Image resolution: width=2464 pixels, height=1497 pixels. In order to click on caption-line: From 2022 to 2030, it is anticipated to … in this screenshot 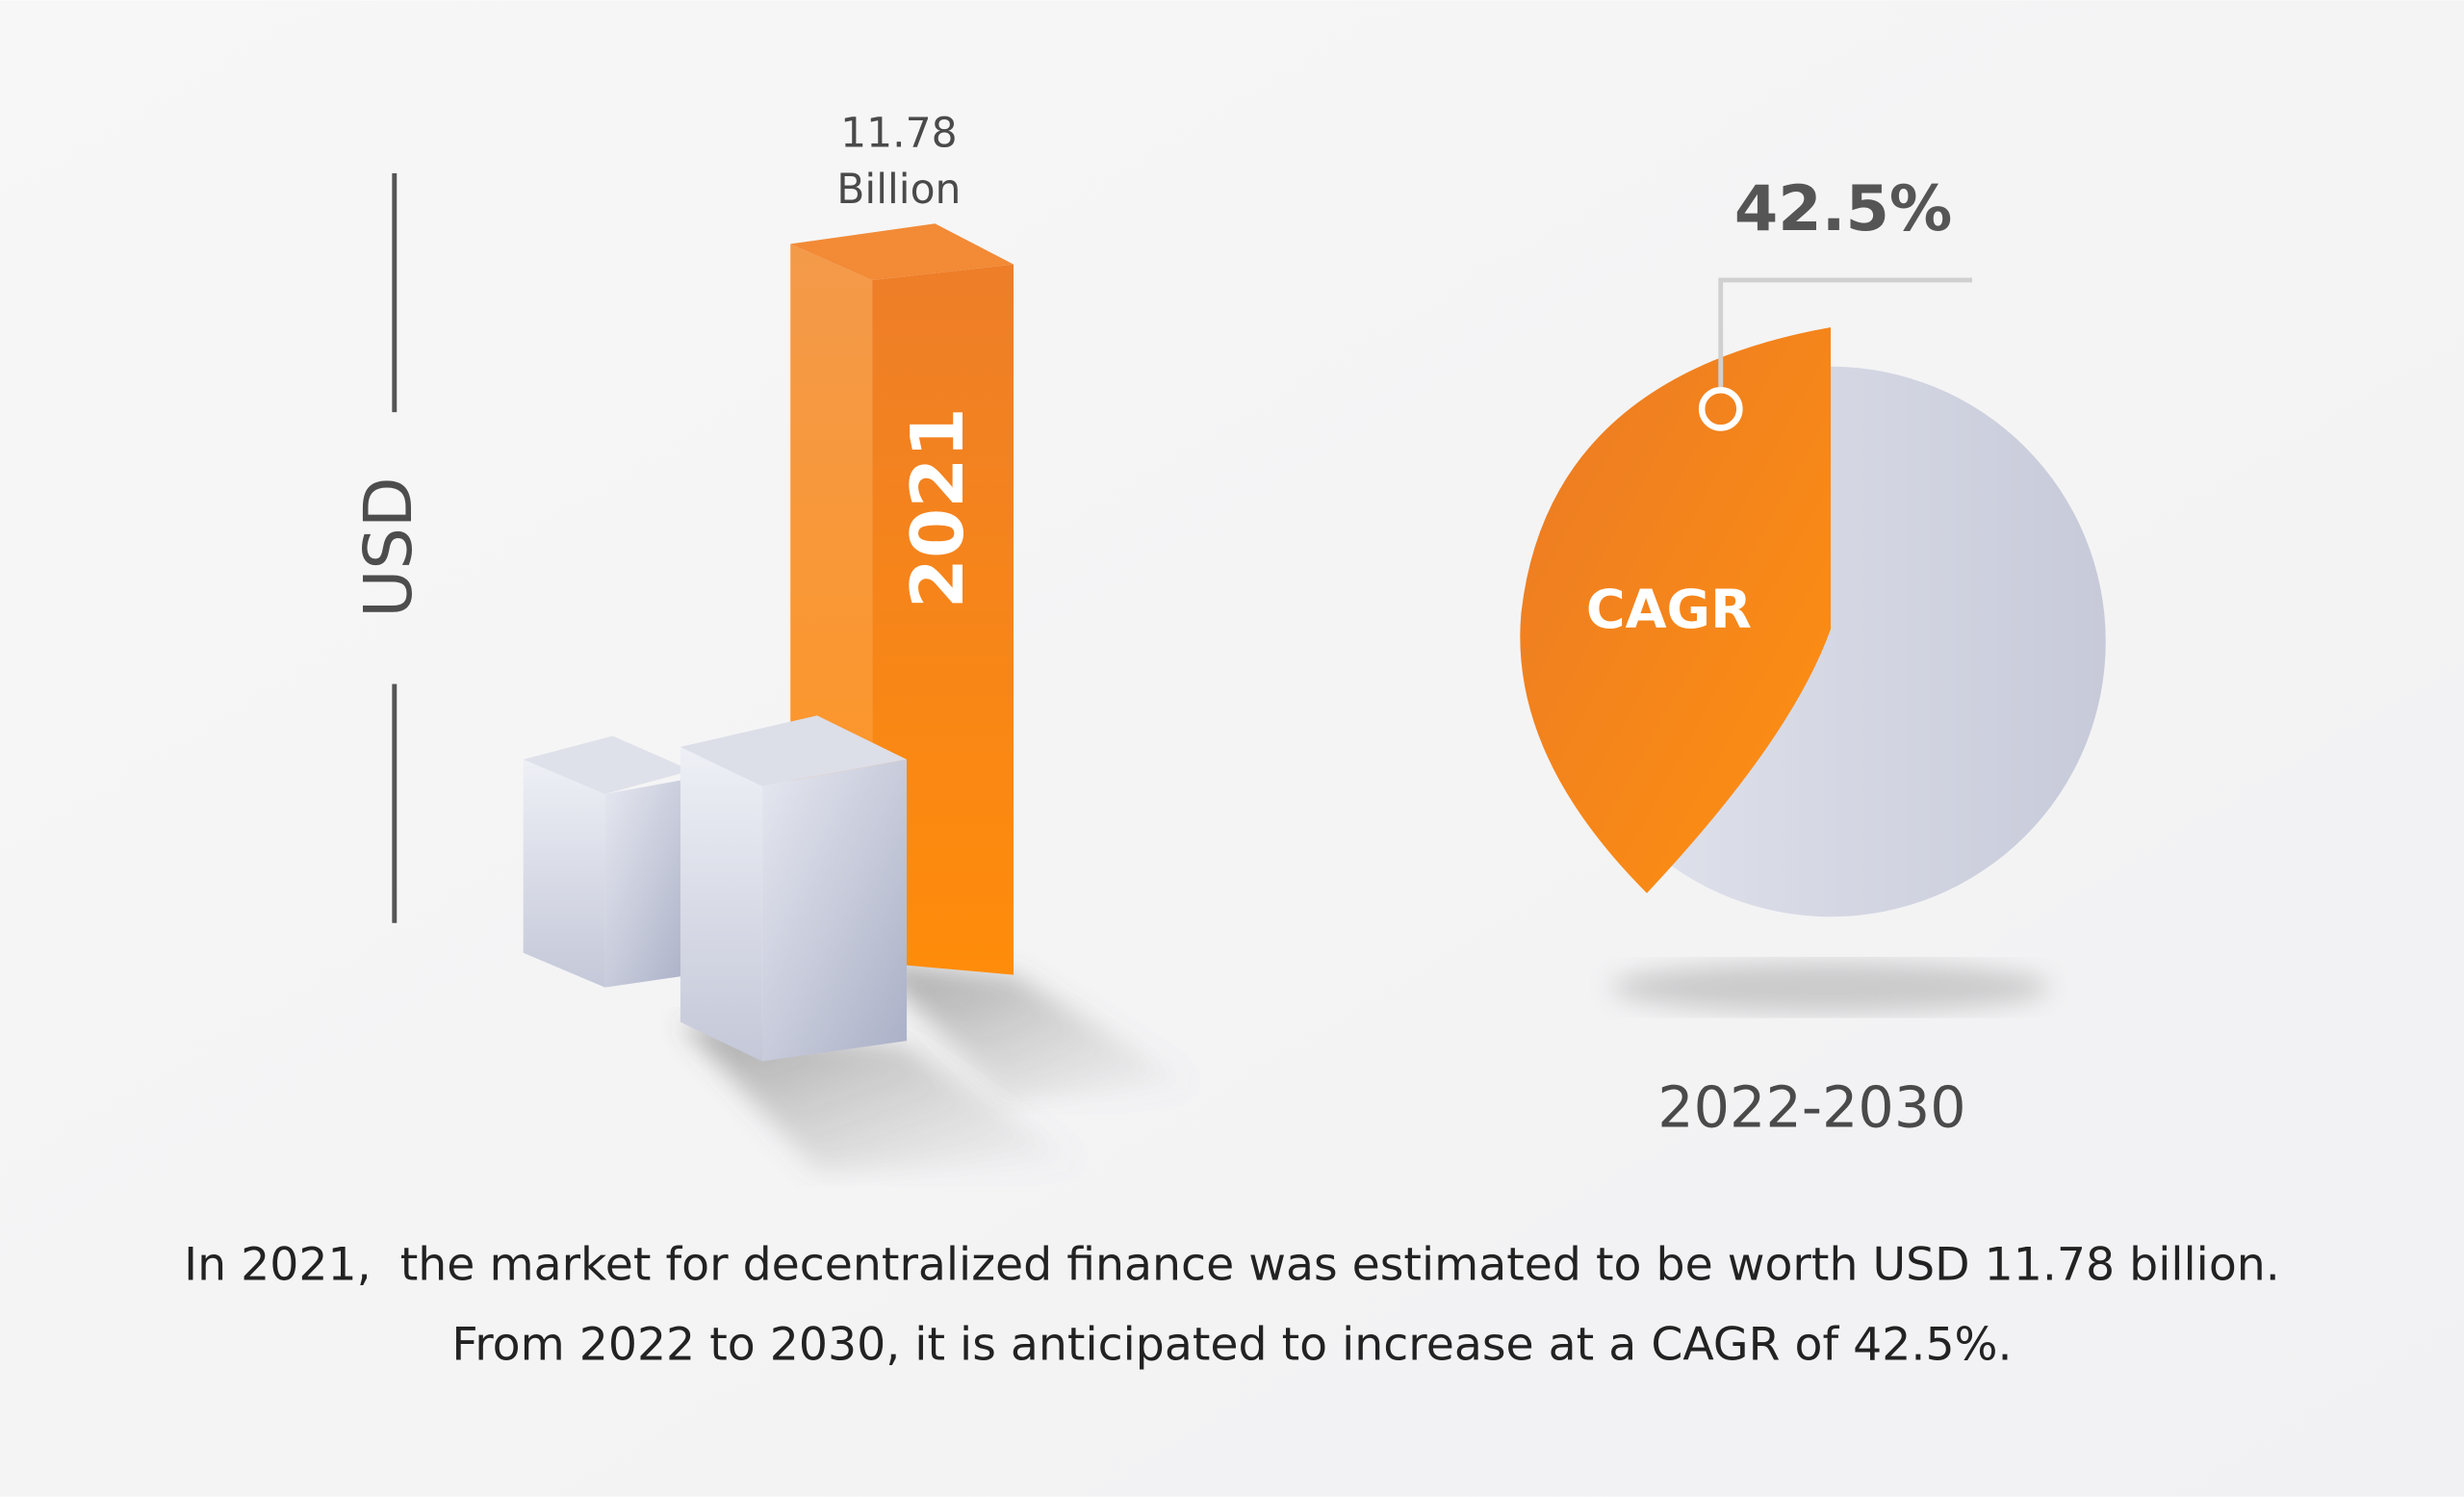, I will do `click(1231, 1345)`.